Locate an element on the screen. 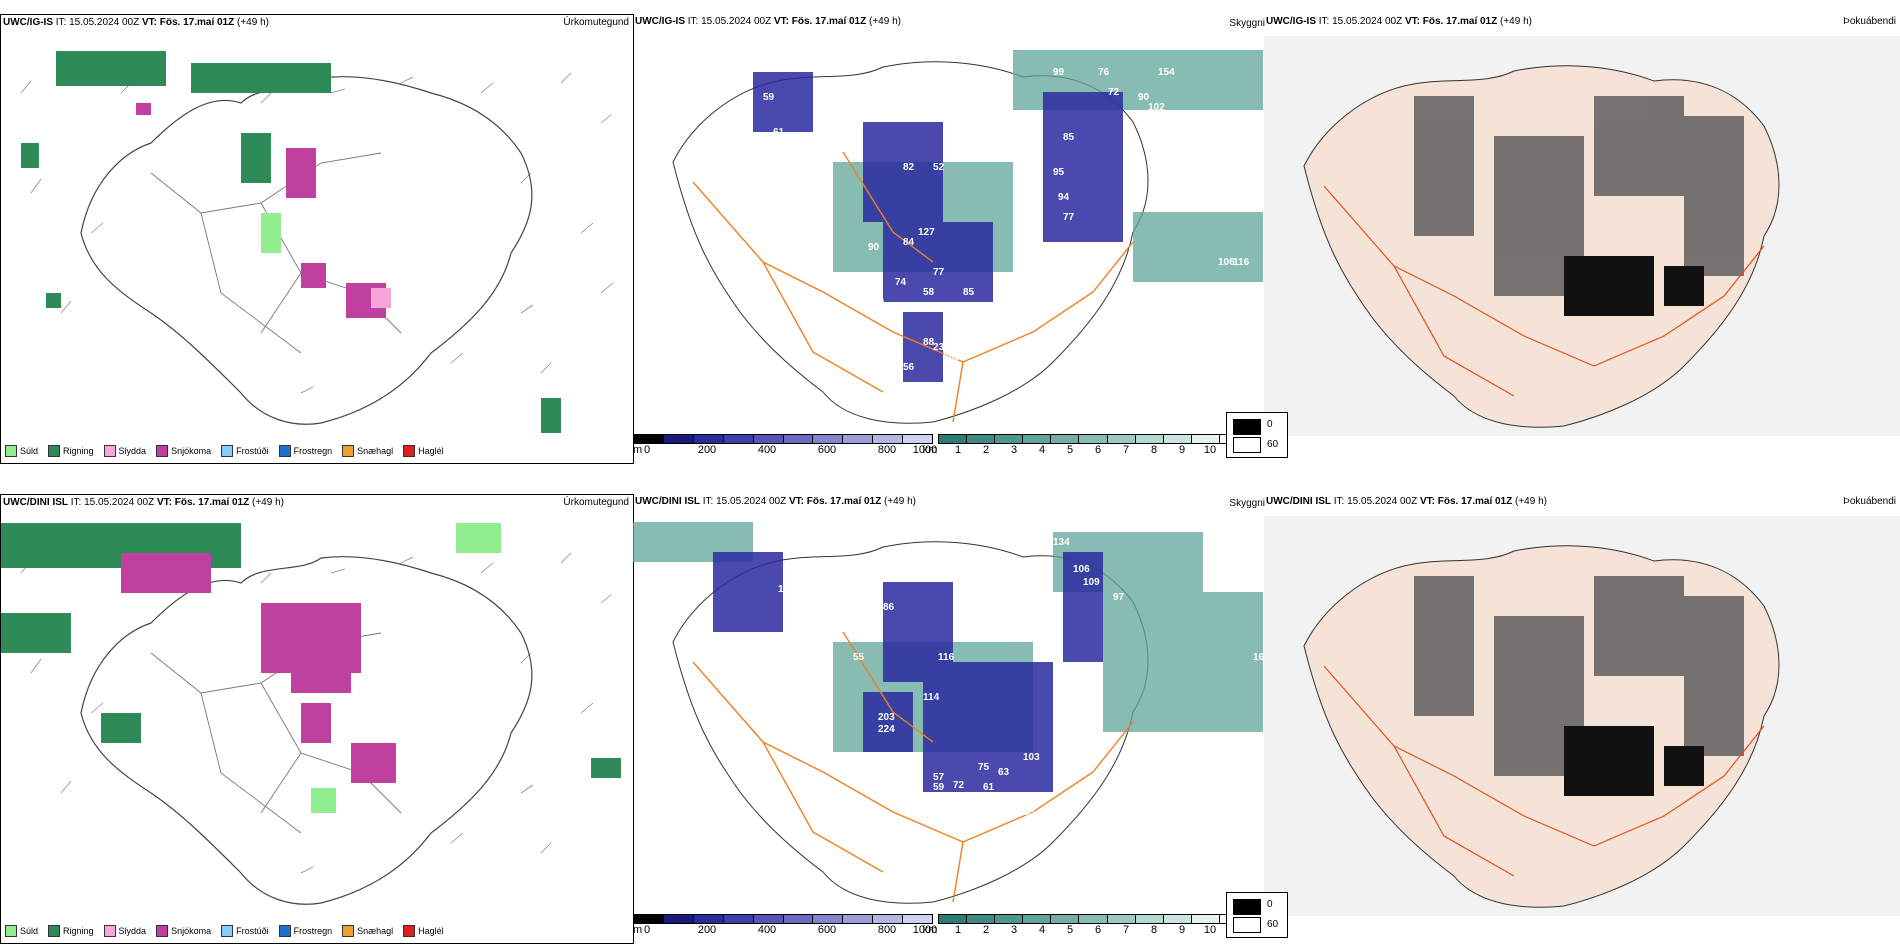  cloud-number-label: 101 is located at coordinates (786, 589).